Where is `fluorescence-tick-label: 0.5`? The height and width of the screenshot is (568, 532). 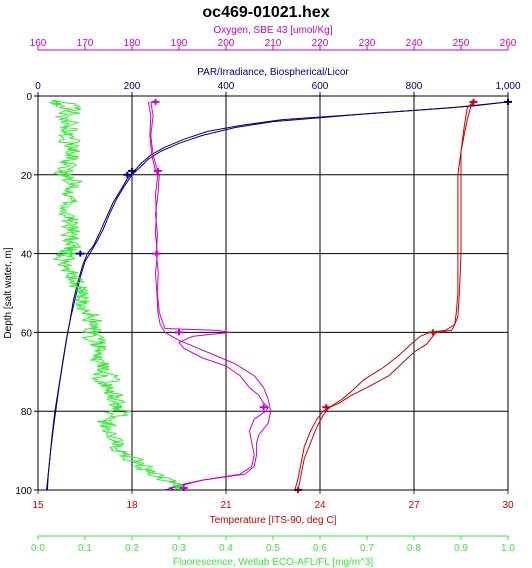 fluorescence-tick-label: 0.5 is located at coordinates (273, 548).